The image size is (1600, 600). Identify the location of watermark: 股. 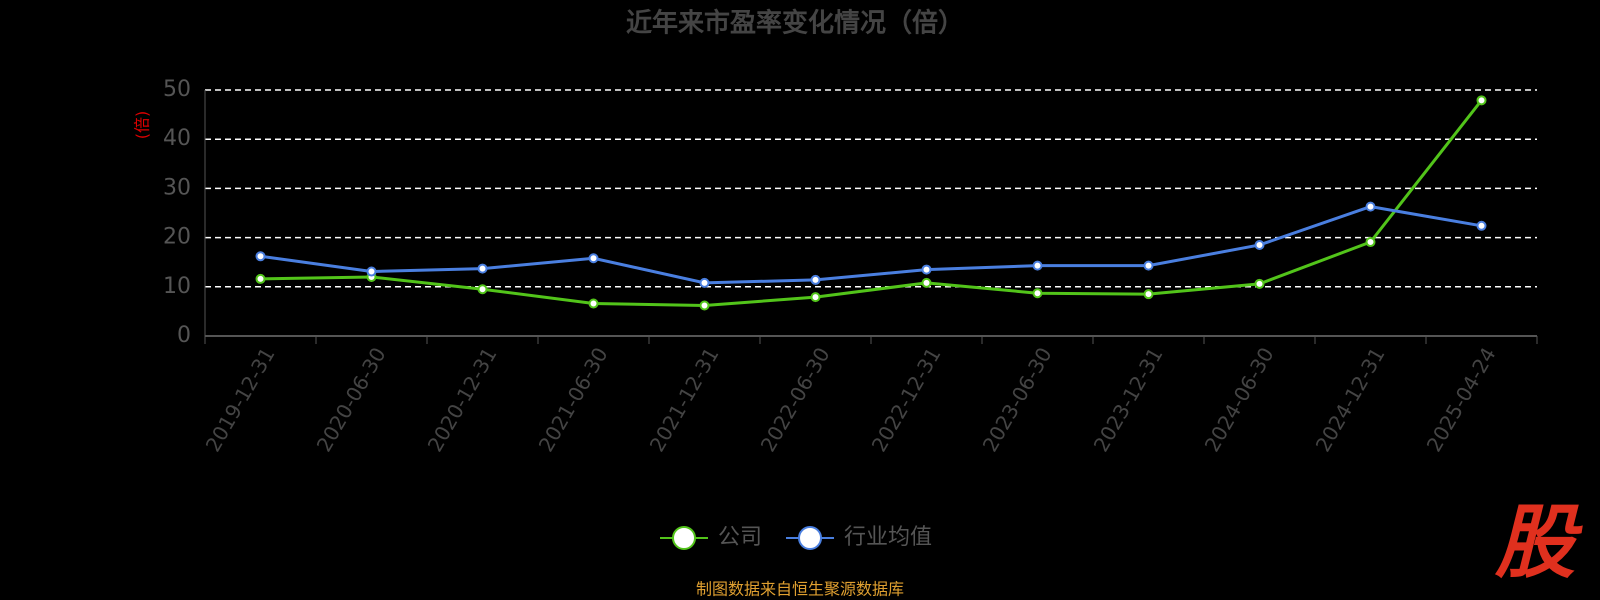
(1538, 542).